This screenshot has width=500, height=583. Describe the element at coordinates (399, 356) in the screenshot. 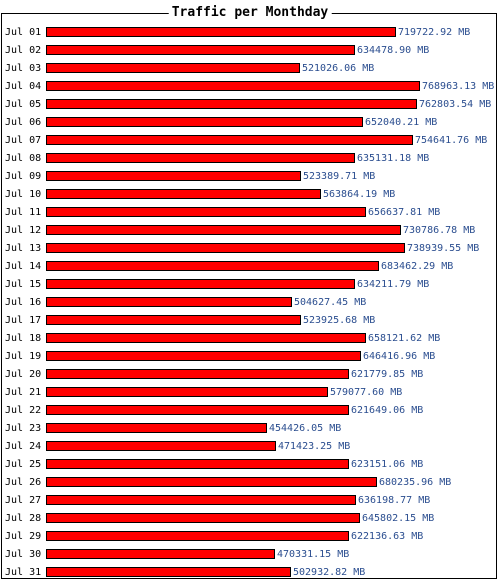

I see `value-label: 646416.96 MB` at that location.